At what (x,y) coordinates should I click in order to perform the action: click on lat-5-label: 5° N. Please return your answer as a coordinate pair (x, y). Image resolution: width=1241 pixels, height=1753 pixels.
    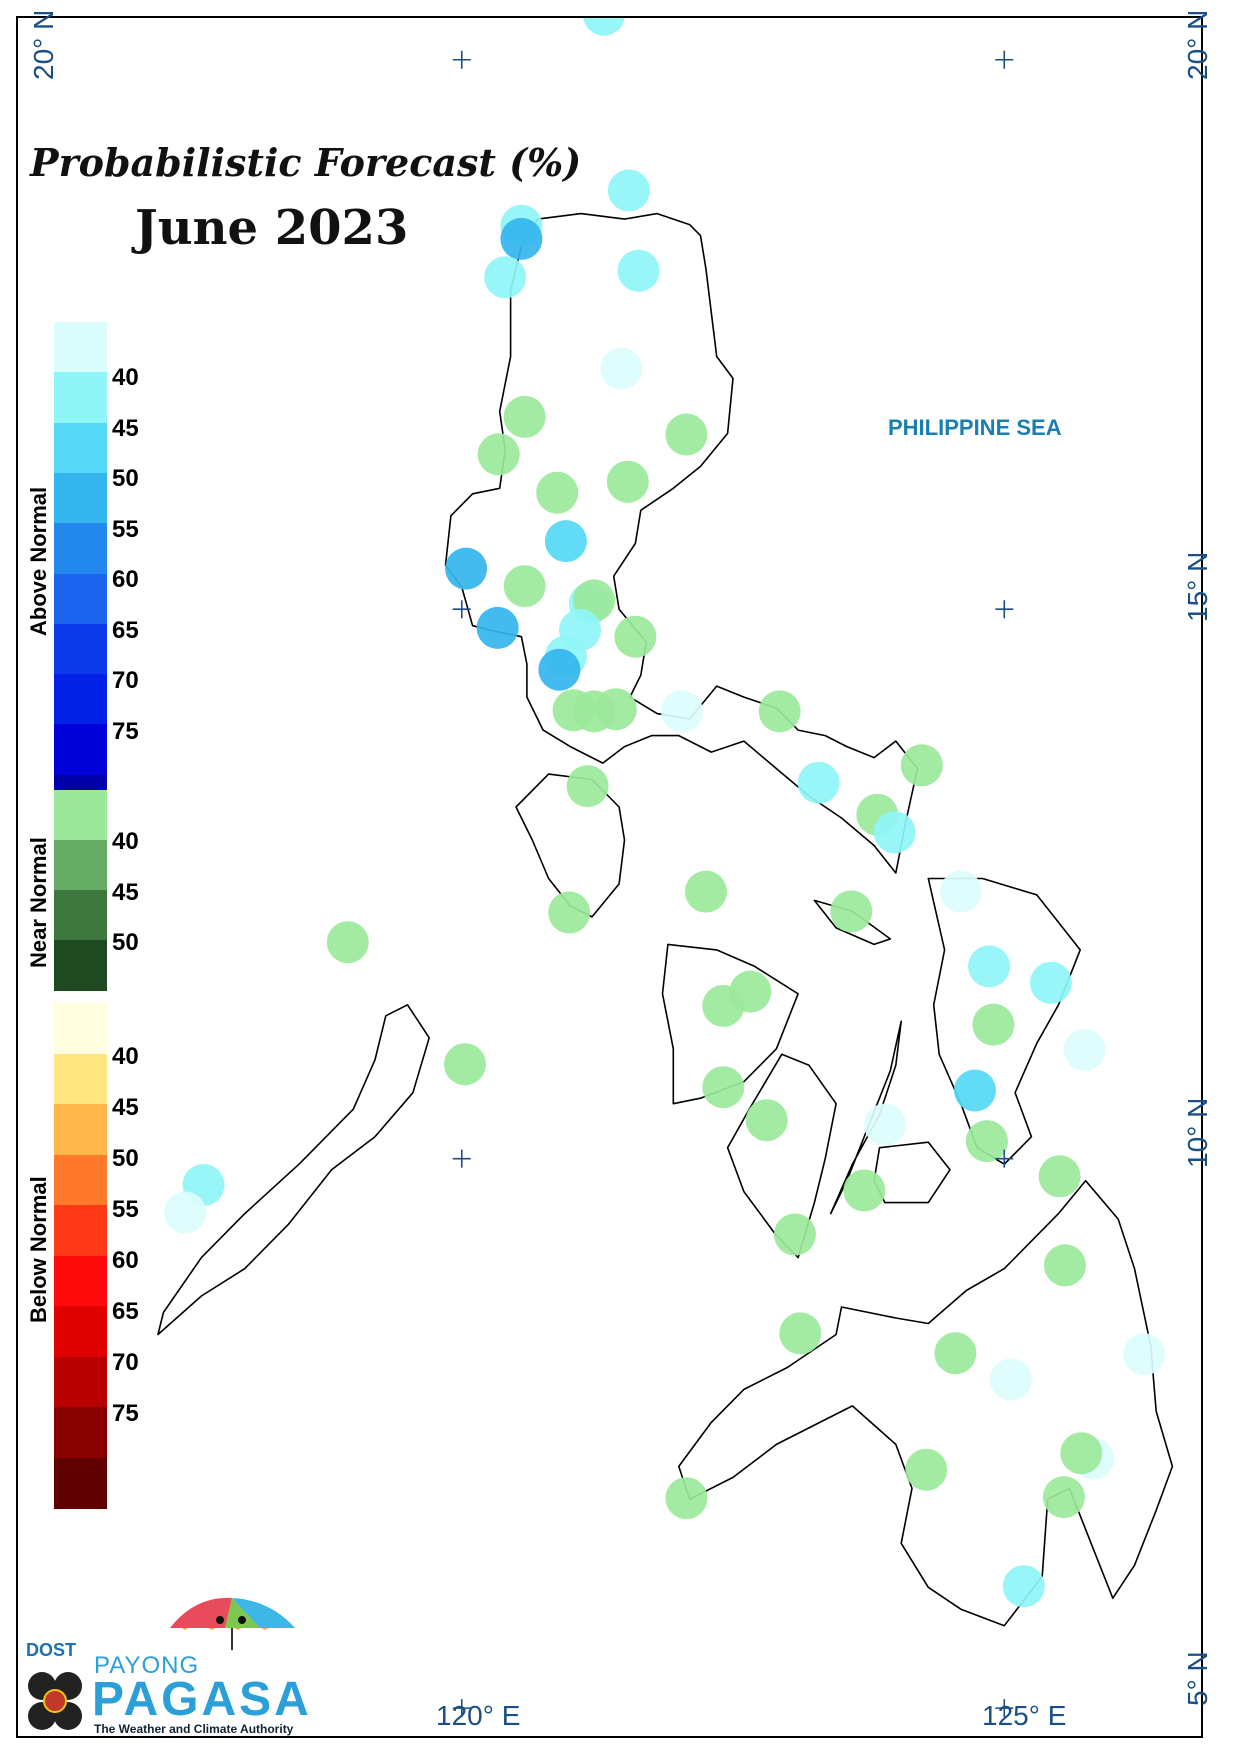
    Looking at the image, I should click on (1197, 1678).